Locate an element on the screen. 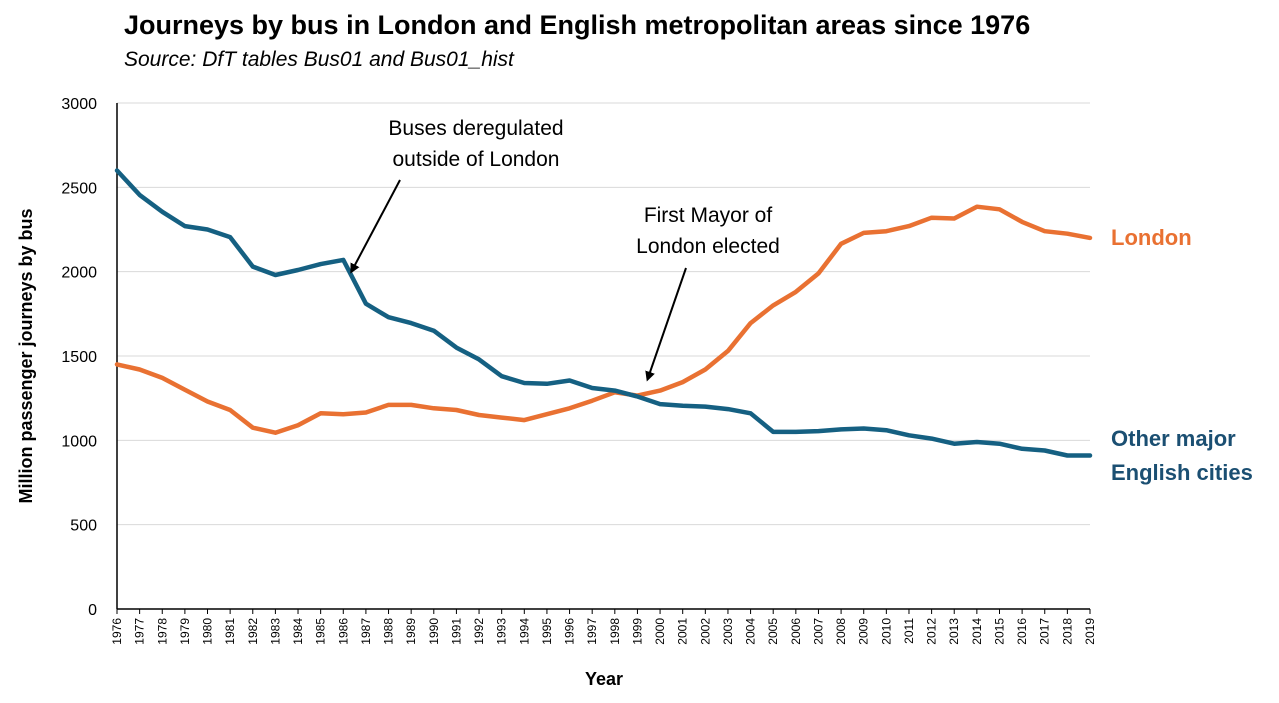 This screenshot has width=1279, height=703. x-tick-label: 1987 is located at coordinates (366, 631).